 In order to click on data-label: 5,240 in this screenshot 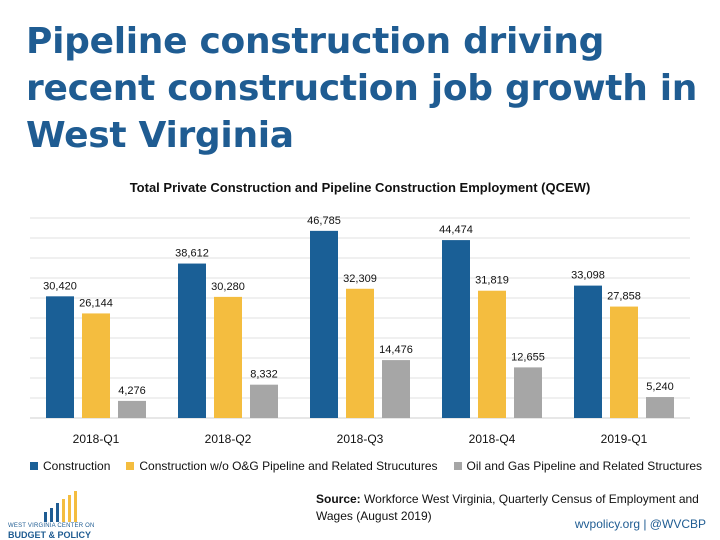, I will do `click(660, 387)`.